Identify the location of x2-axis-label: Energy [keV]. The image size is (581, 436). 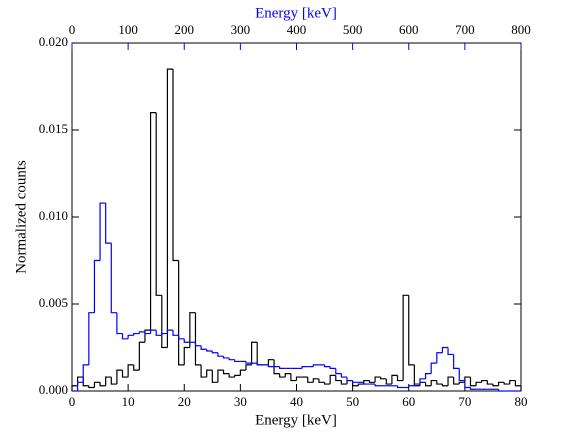
(296, 13).